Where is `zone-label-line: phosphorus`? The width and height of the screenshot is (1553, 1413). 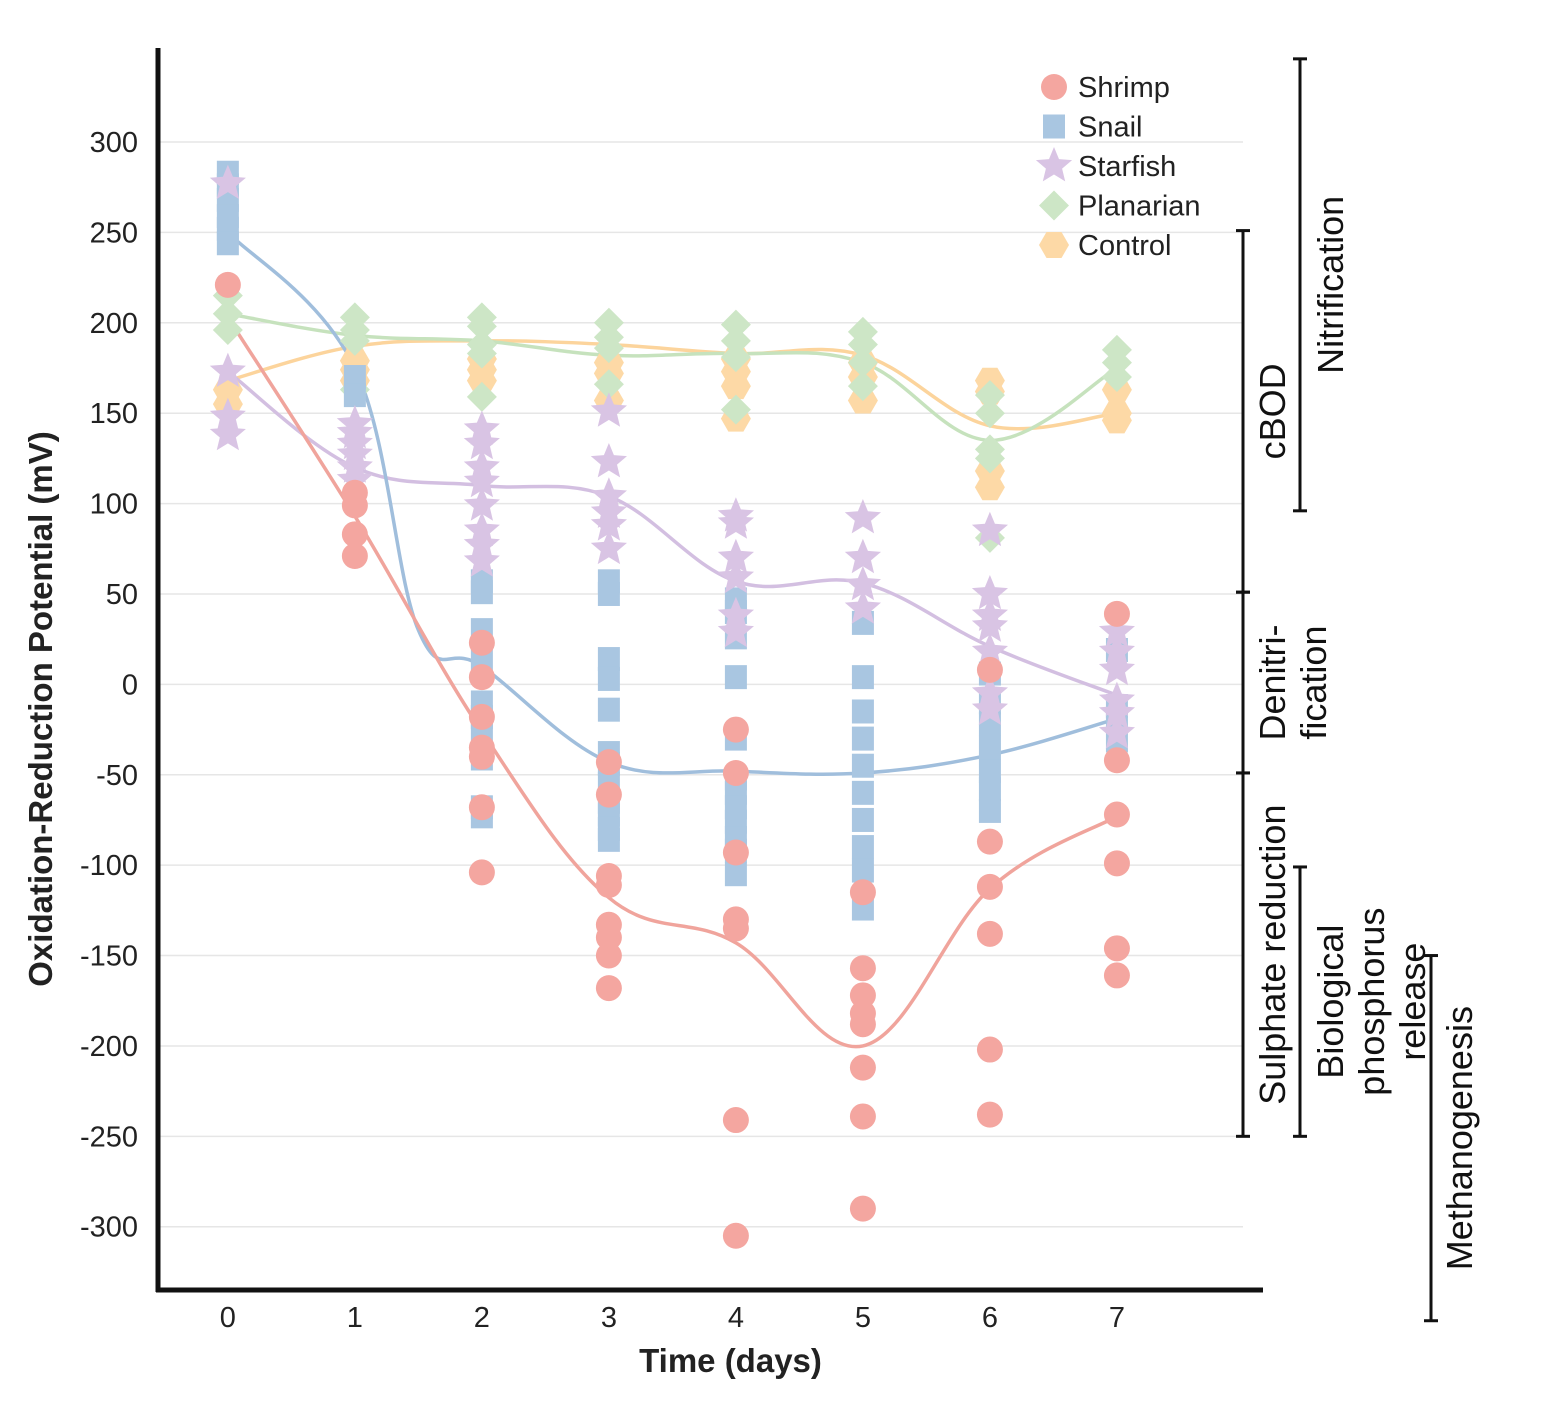 zone-label-line: phosphorus is located at coordinates (1371, 1002).